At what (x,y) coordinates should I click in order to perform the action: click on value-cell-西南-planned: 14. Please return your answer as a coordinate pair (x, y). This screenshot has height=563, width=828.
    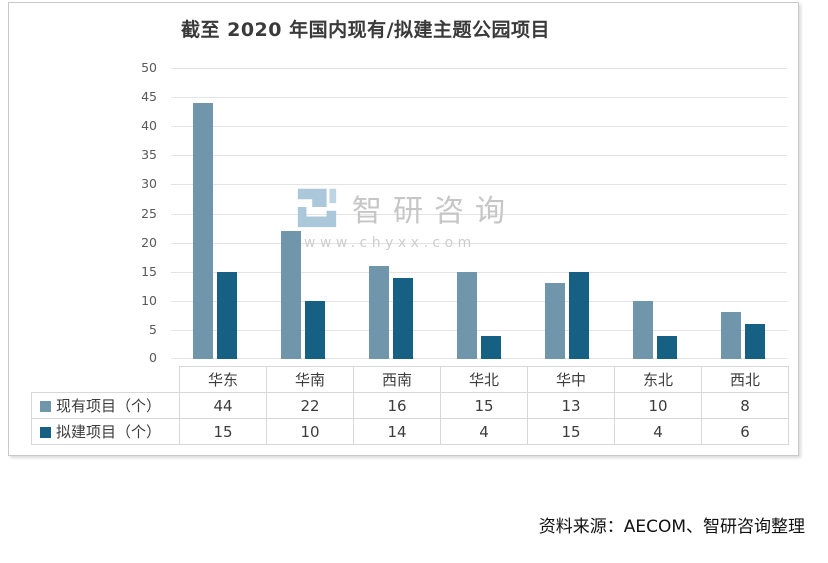
    Looking at the image, I should click on (397, 431).